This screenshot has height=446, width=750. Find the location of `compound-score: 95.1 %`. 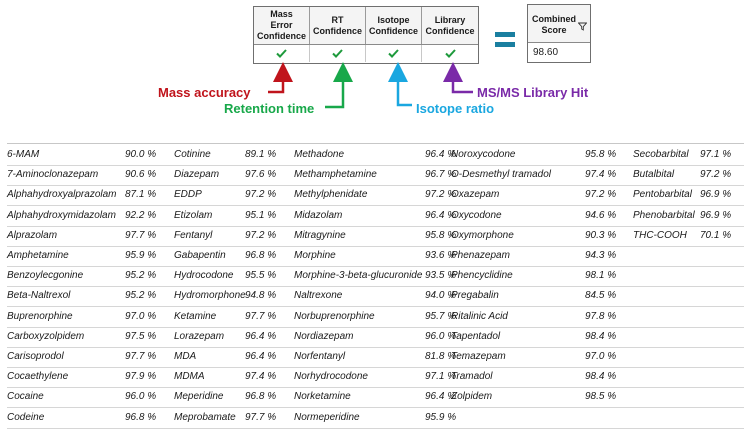

compound-score: 95.1 % is located at coordinates (261, 215).